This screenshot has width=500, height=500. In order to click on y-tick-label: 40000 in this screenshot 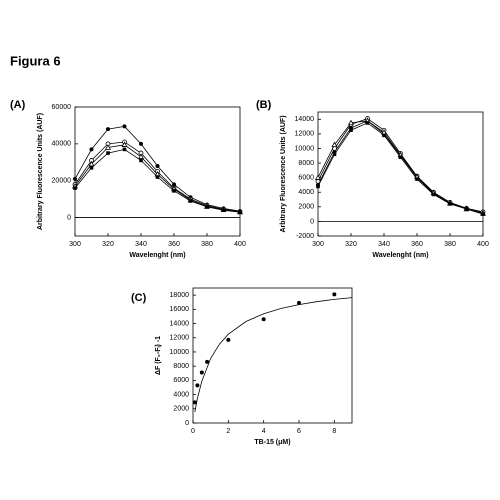, I will do `click(62, 144)`.